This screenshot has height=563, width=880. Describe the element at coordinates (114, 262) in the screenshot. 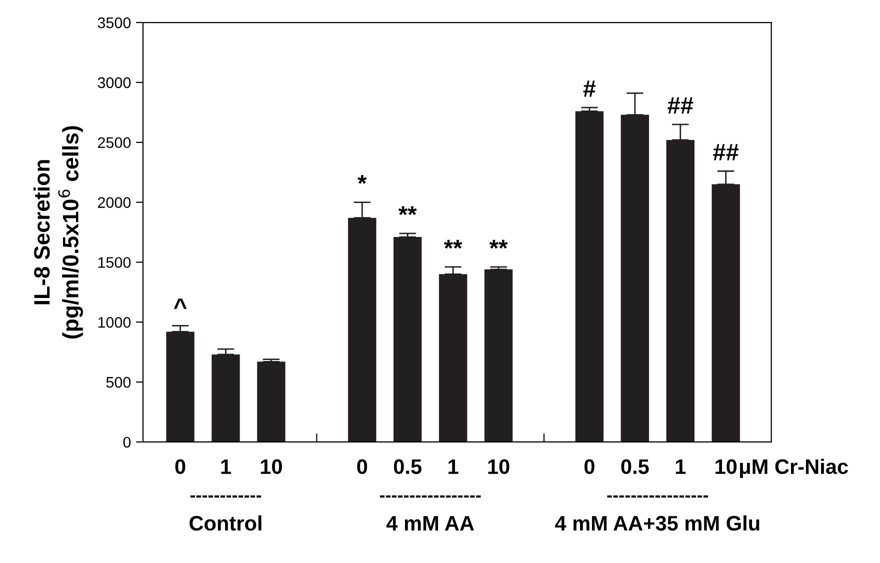

I see `y-tick-label: 1500` at that location.